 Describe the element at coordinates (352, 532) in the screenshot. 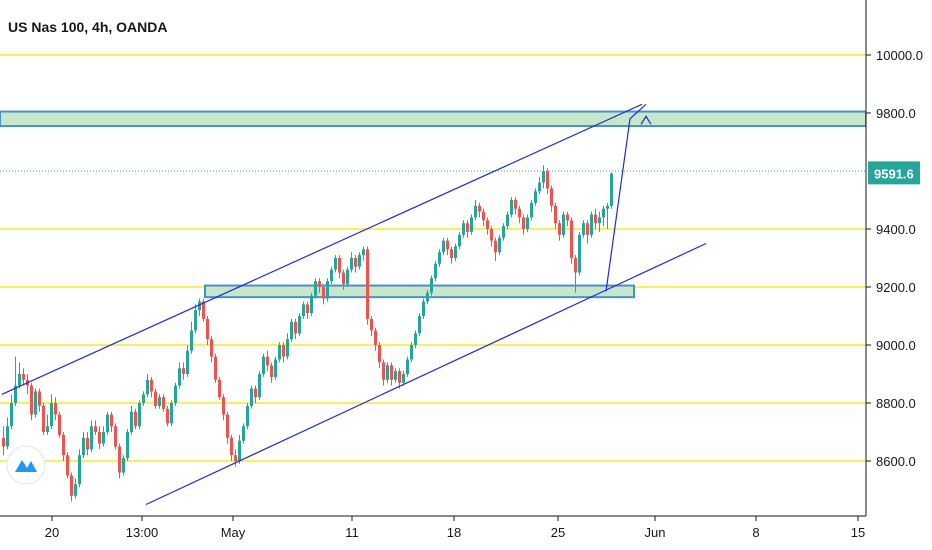

I see `time-tick-label: 11` at that location.